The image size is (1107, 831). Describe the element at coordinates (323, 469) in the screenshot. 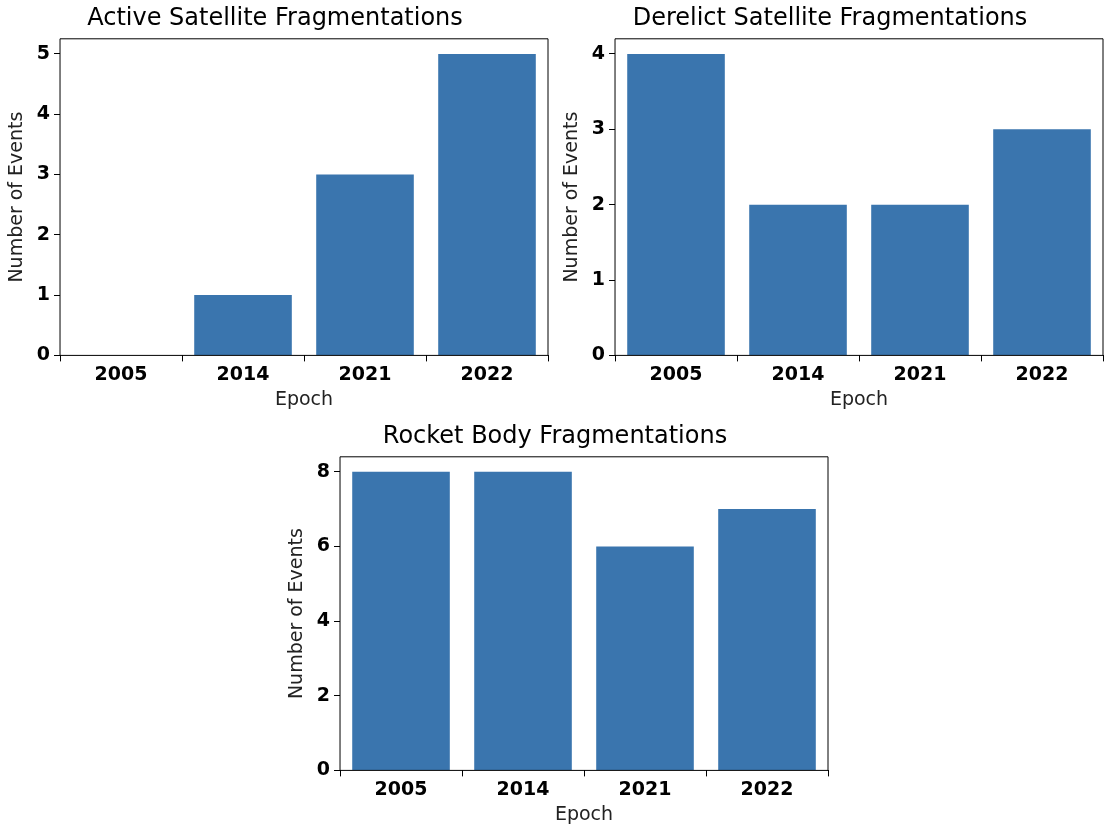

I see `y-tick-label: 8` at that location.